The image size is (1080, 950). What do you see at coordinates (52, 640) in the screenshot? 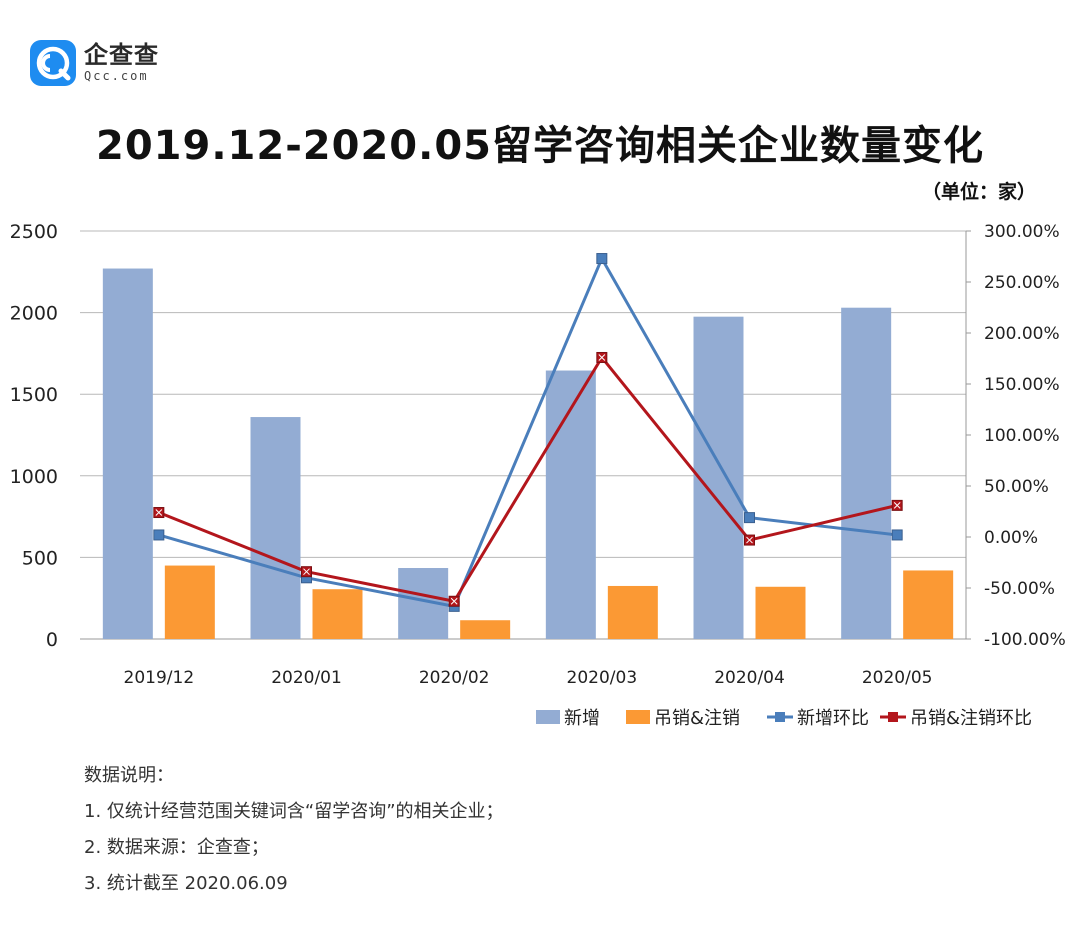
I see `y-left-tick-label: 0` at bounding box center [52, 640].